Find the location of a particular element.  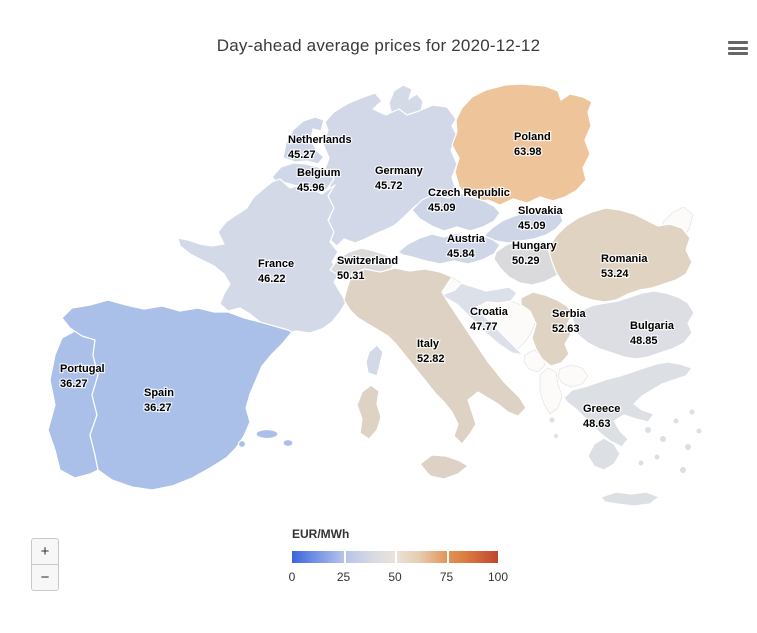

legend-gradient-bar is located at coordinates (395, 557).